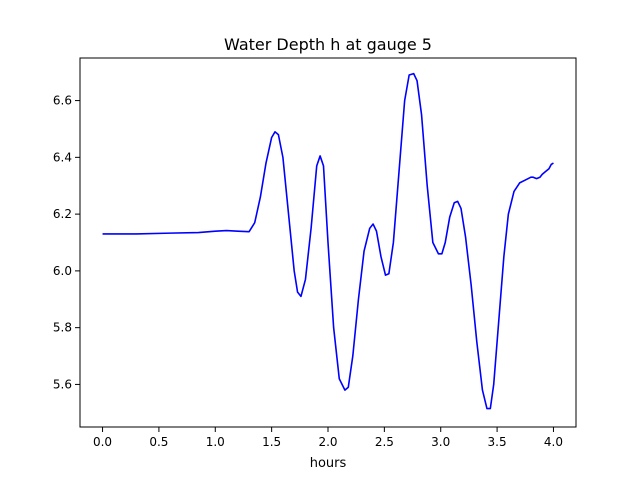  I want to click on x-tick-label: 1.0, so click(215, 442).